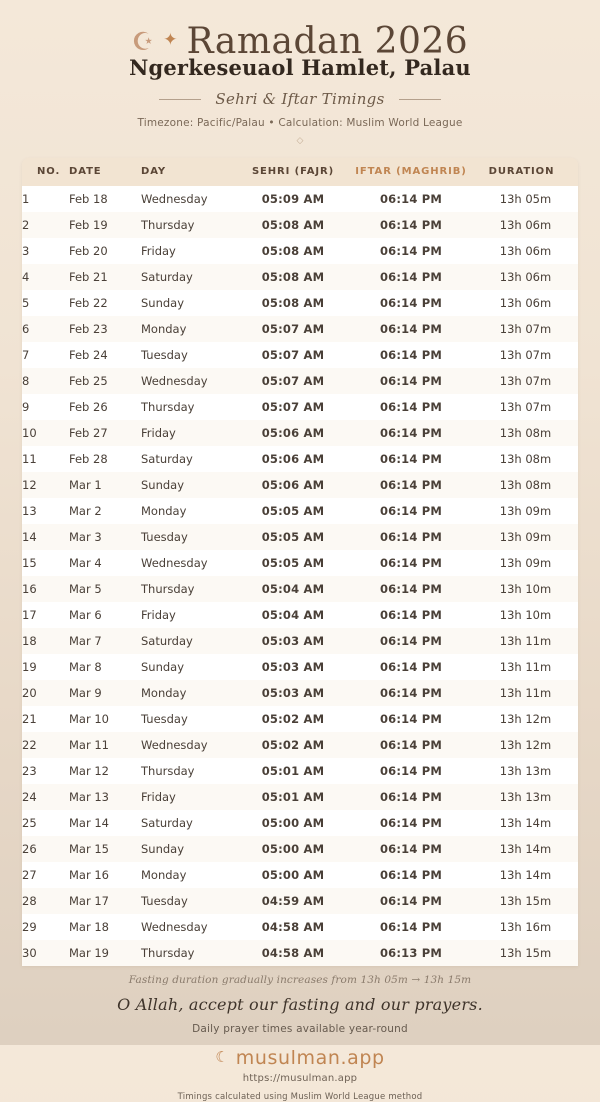 Image resolution: width=600 pixels, height=1102 pixels. What do you see at coordinates (85, 537) in the screenshot?
I see `cell-date: Mar 3` at bounding box center [85, 537].